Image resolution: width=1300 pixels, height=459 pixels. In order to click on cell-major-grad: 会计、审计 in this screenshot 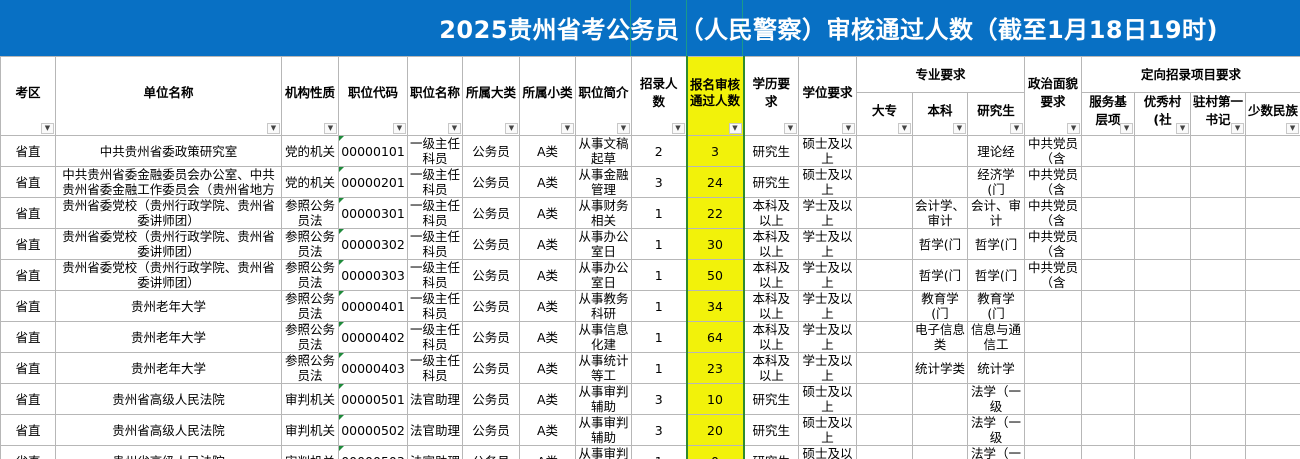, I will do `click(996, 213)`.